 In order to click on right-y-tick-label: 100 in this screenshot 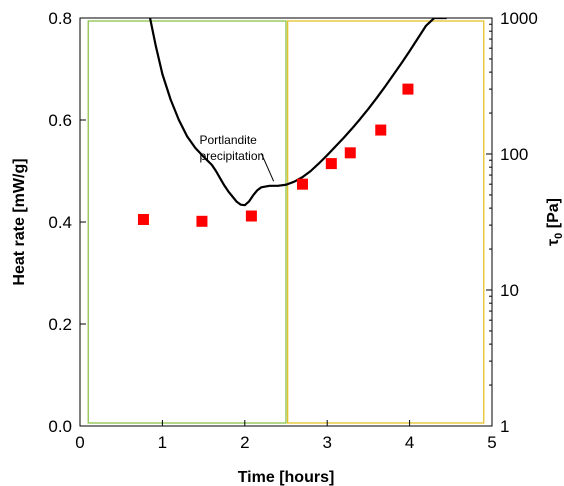, I will do `click(514, 154)`.